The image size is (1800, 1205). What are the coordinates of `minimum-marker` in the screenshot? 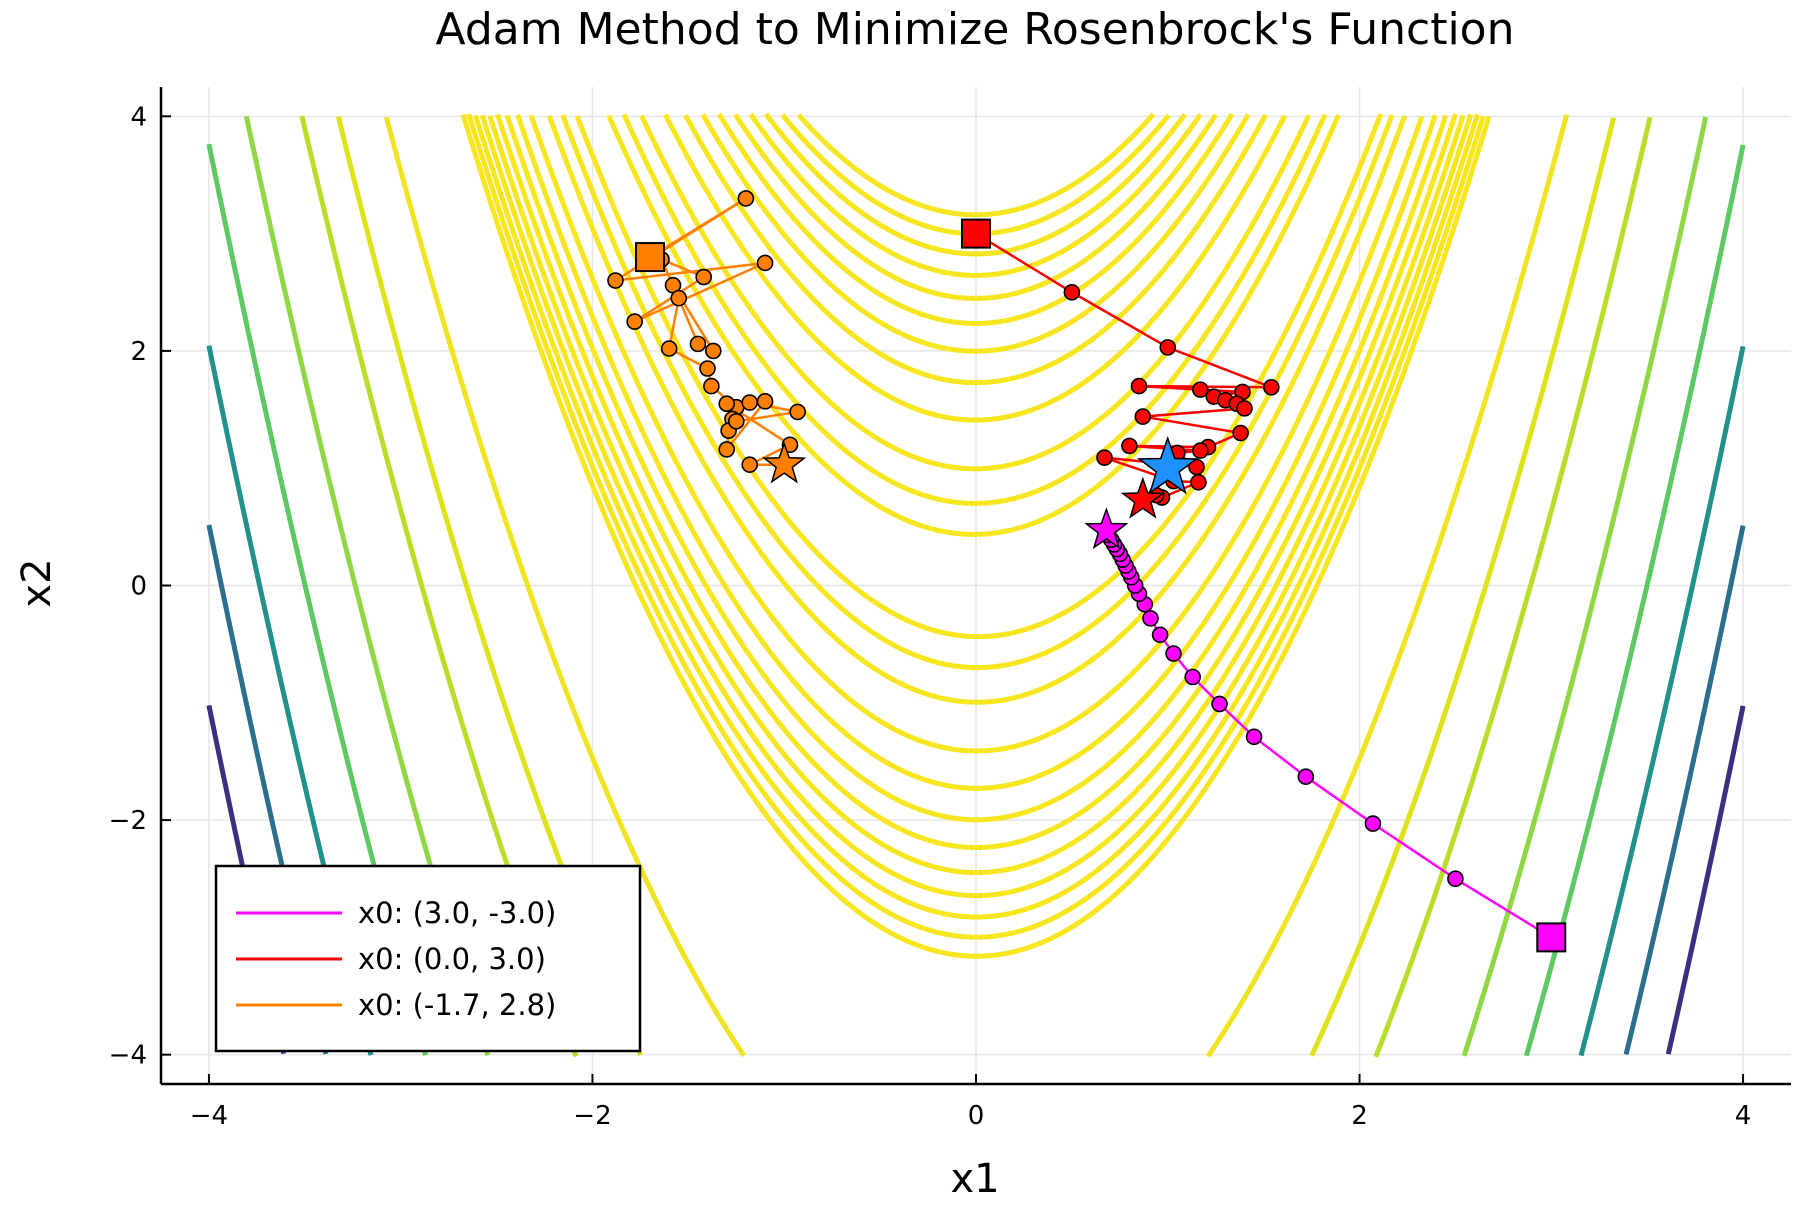 It's located at (1168, 465).